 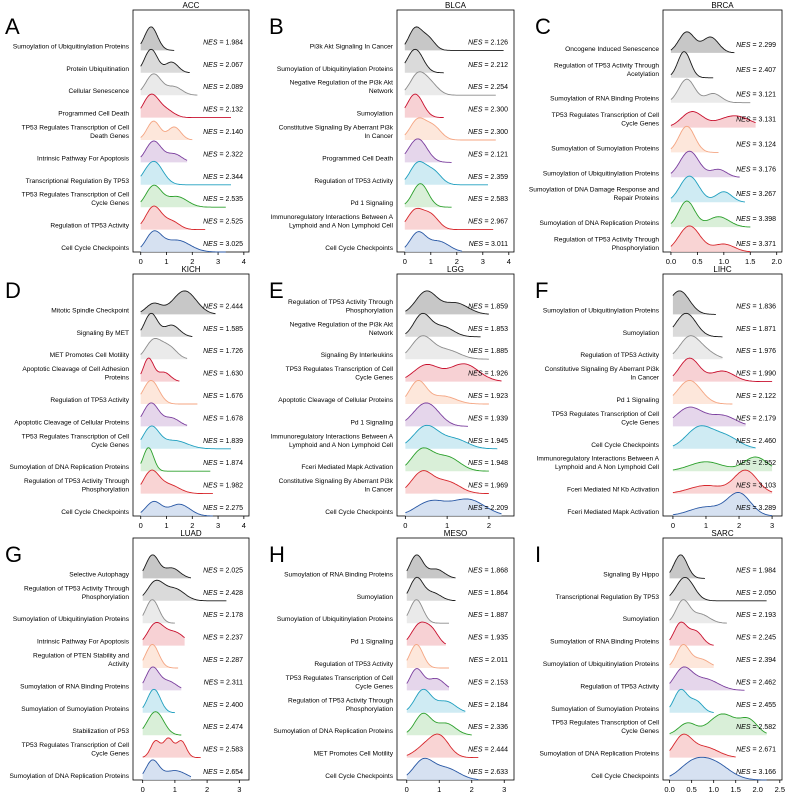 I want to click on nes-value: NES = 2.336, so click(x=488, y=727).